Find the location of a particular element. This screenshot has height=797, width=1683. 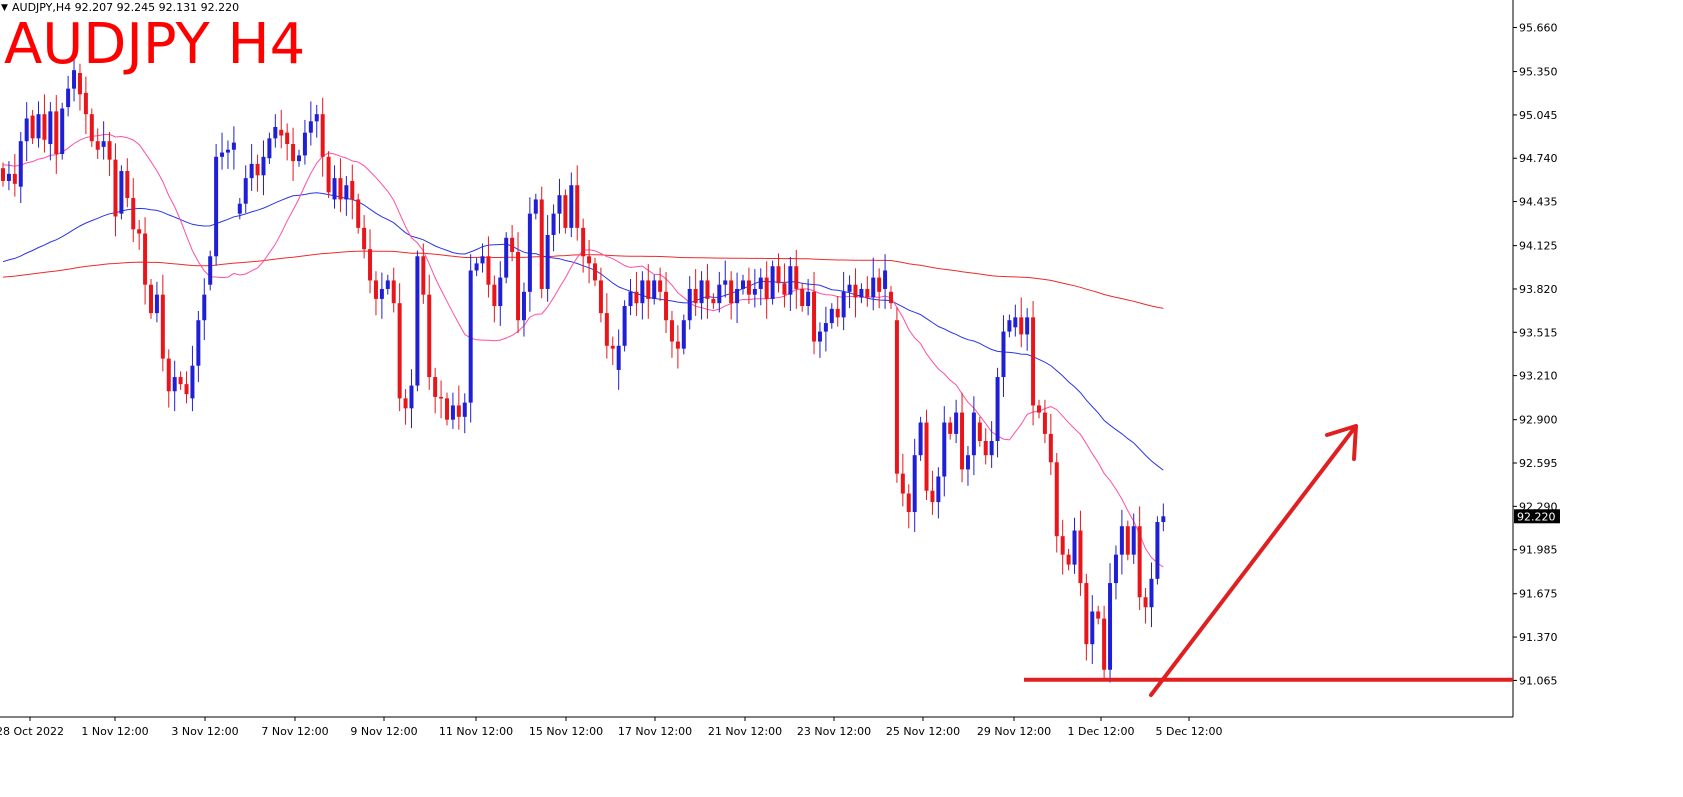

y-tick-label: 94.435 is located at coordinates (1538, 202).